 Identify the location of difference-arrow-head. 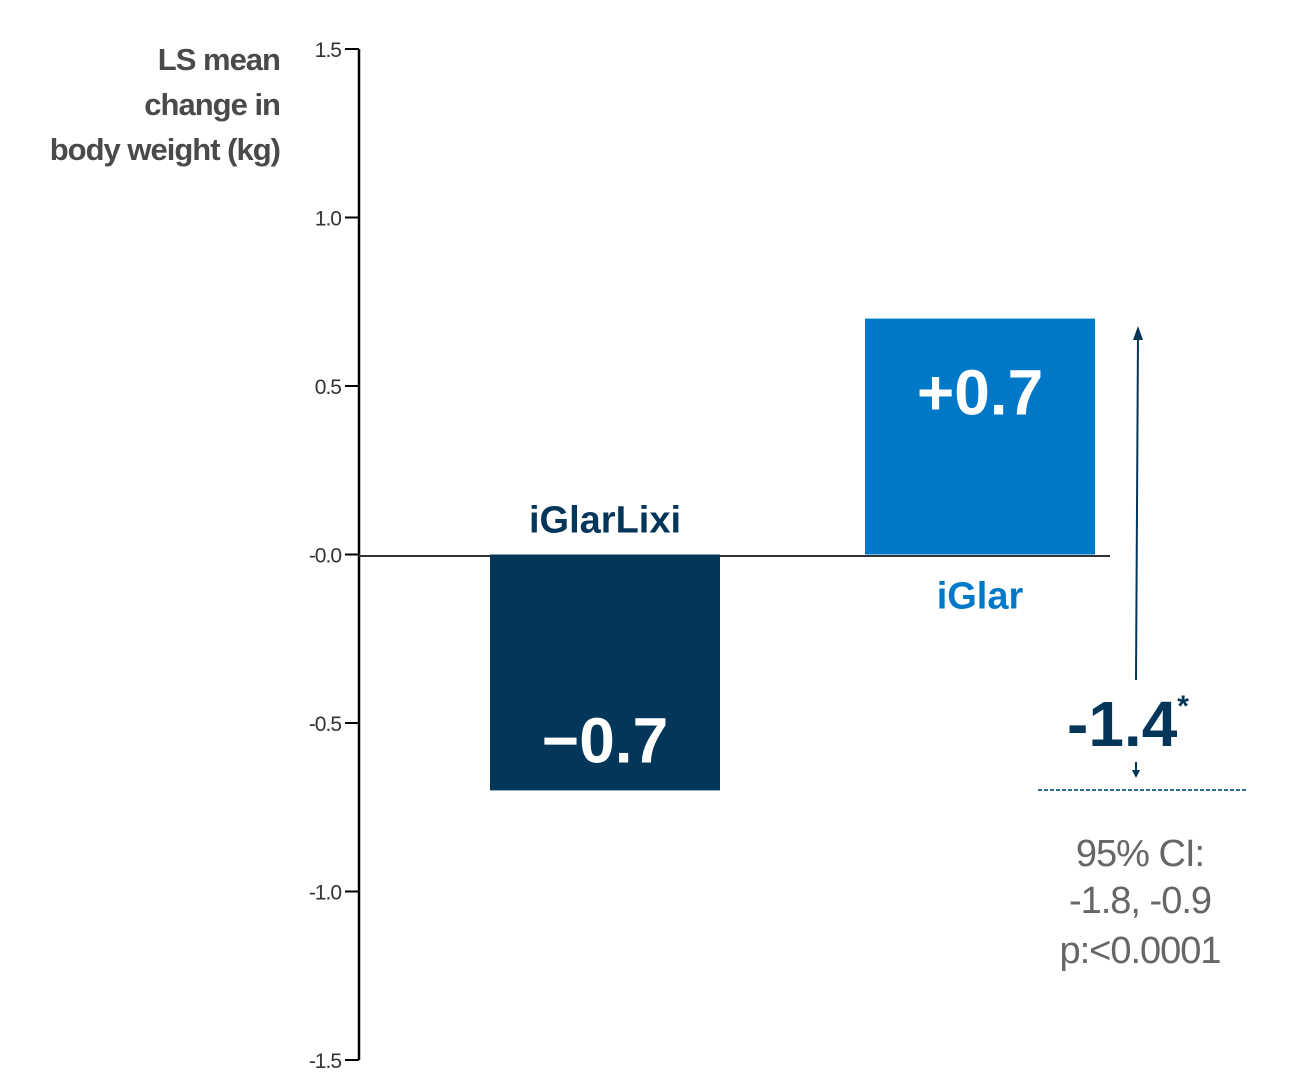
(1138, 333).